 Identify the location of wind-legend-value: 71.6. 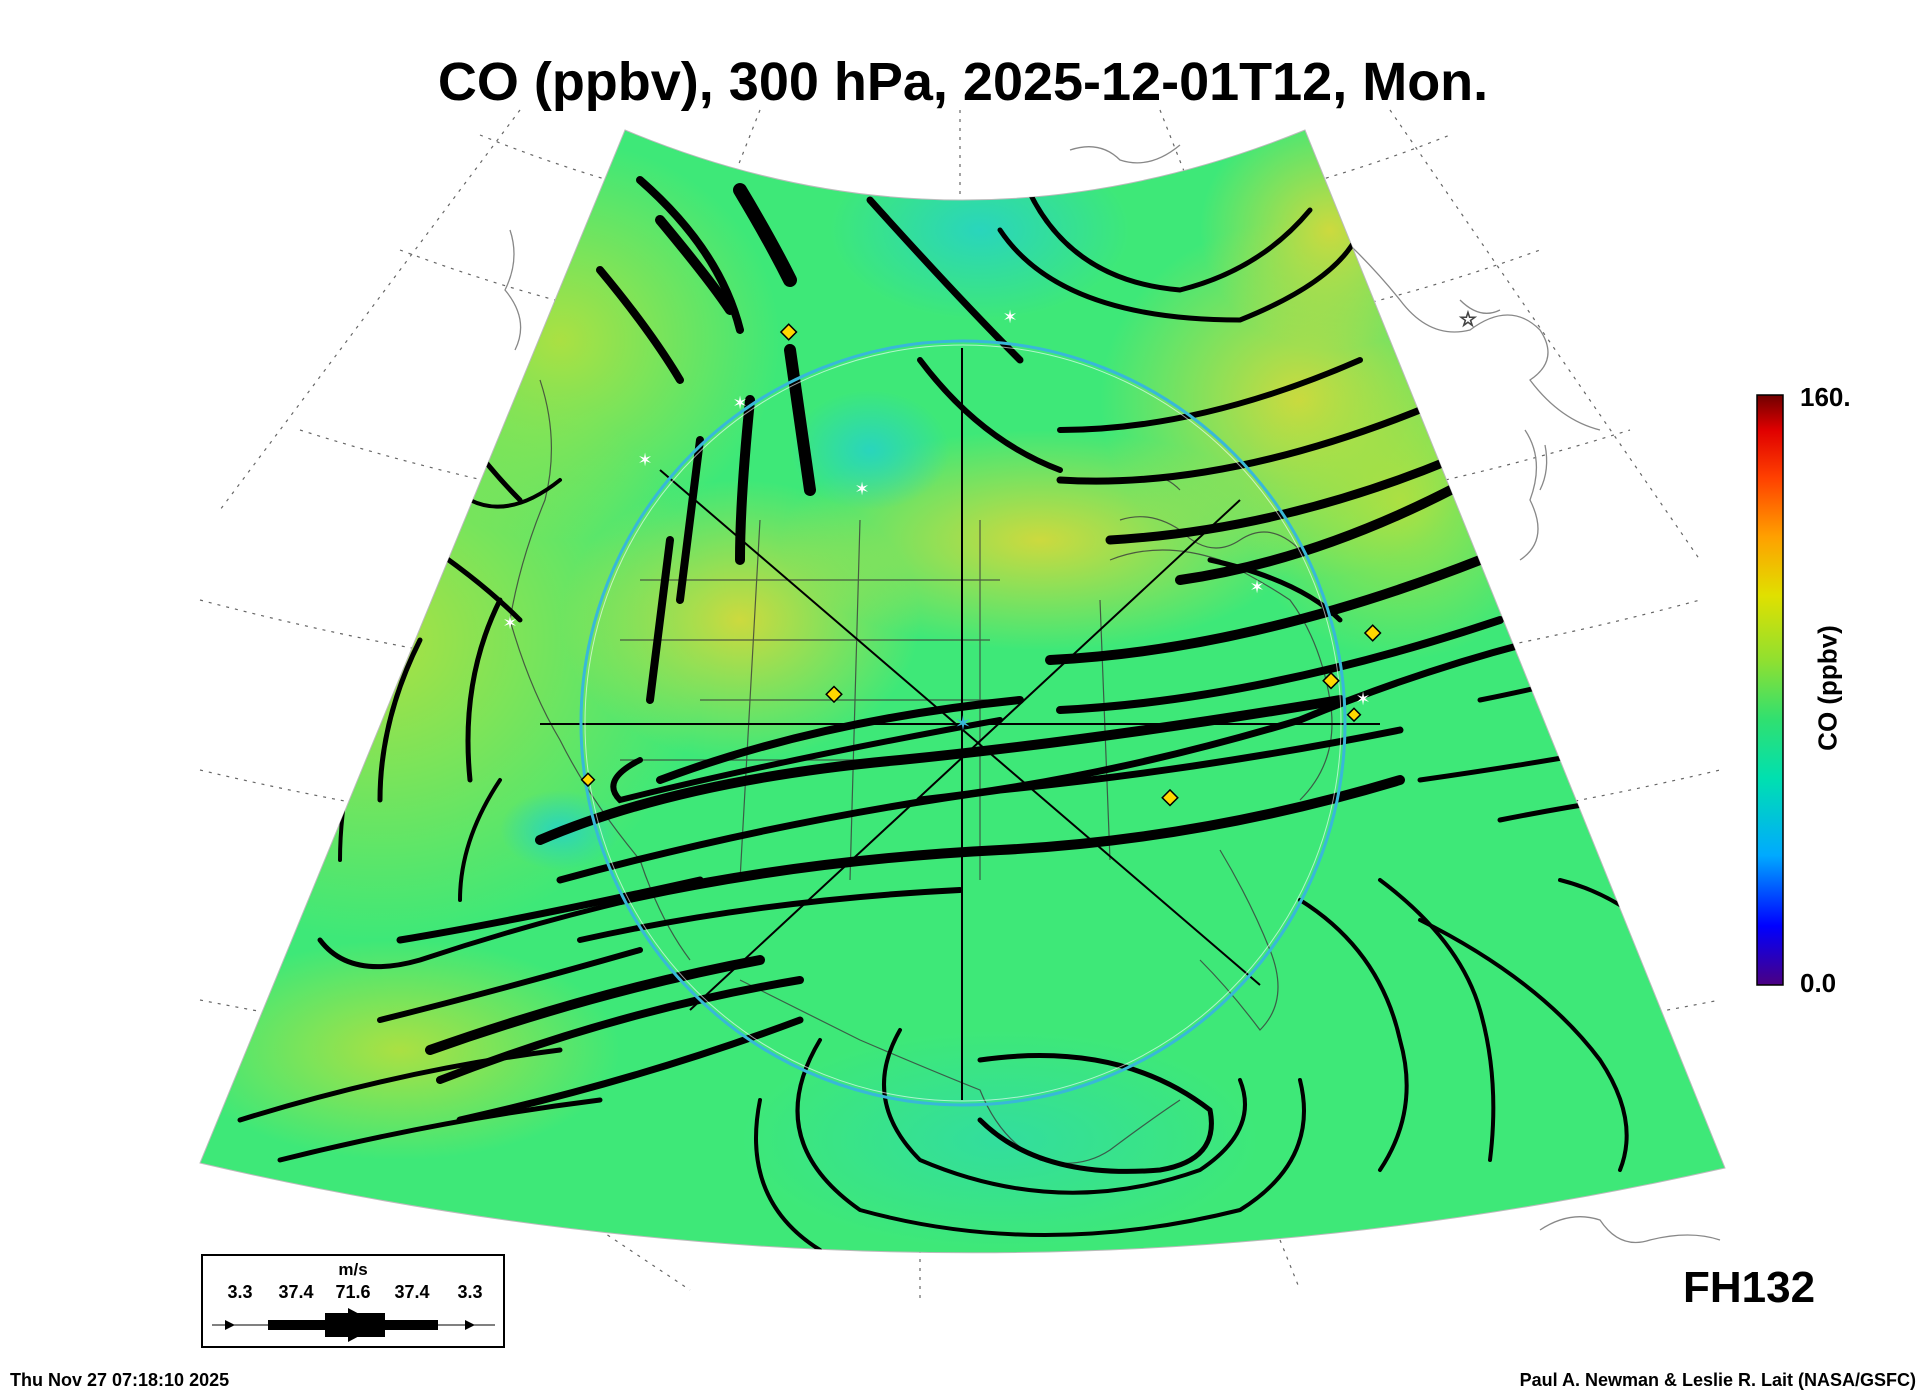
(353, 1292).